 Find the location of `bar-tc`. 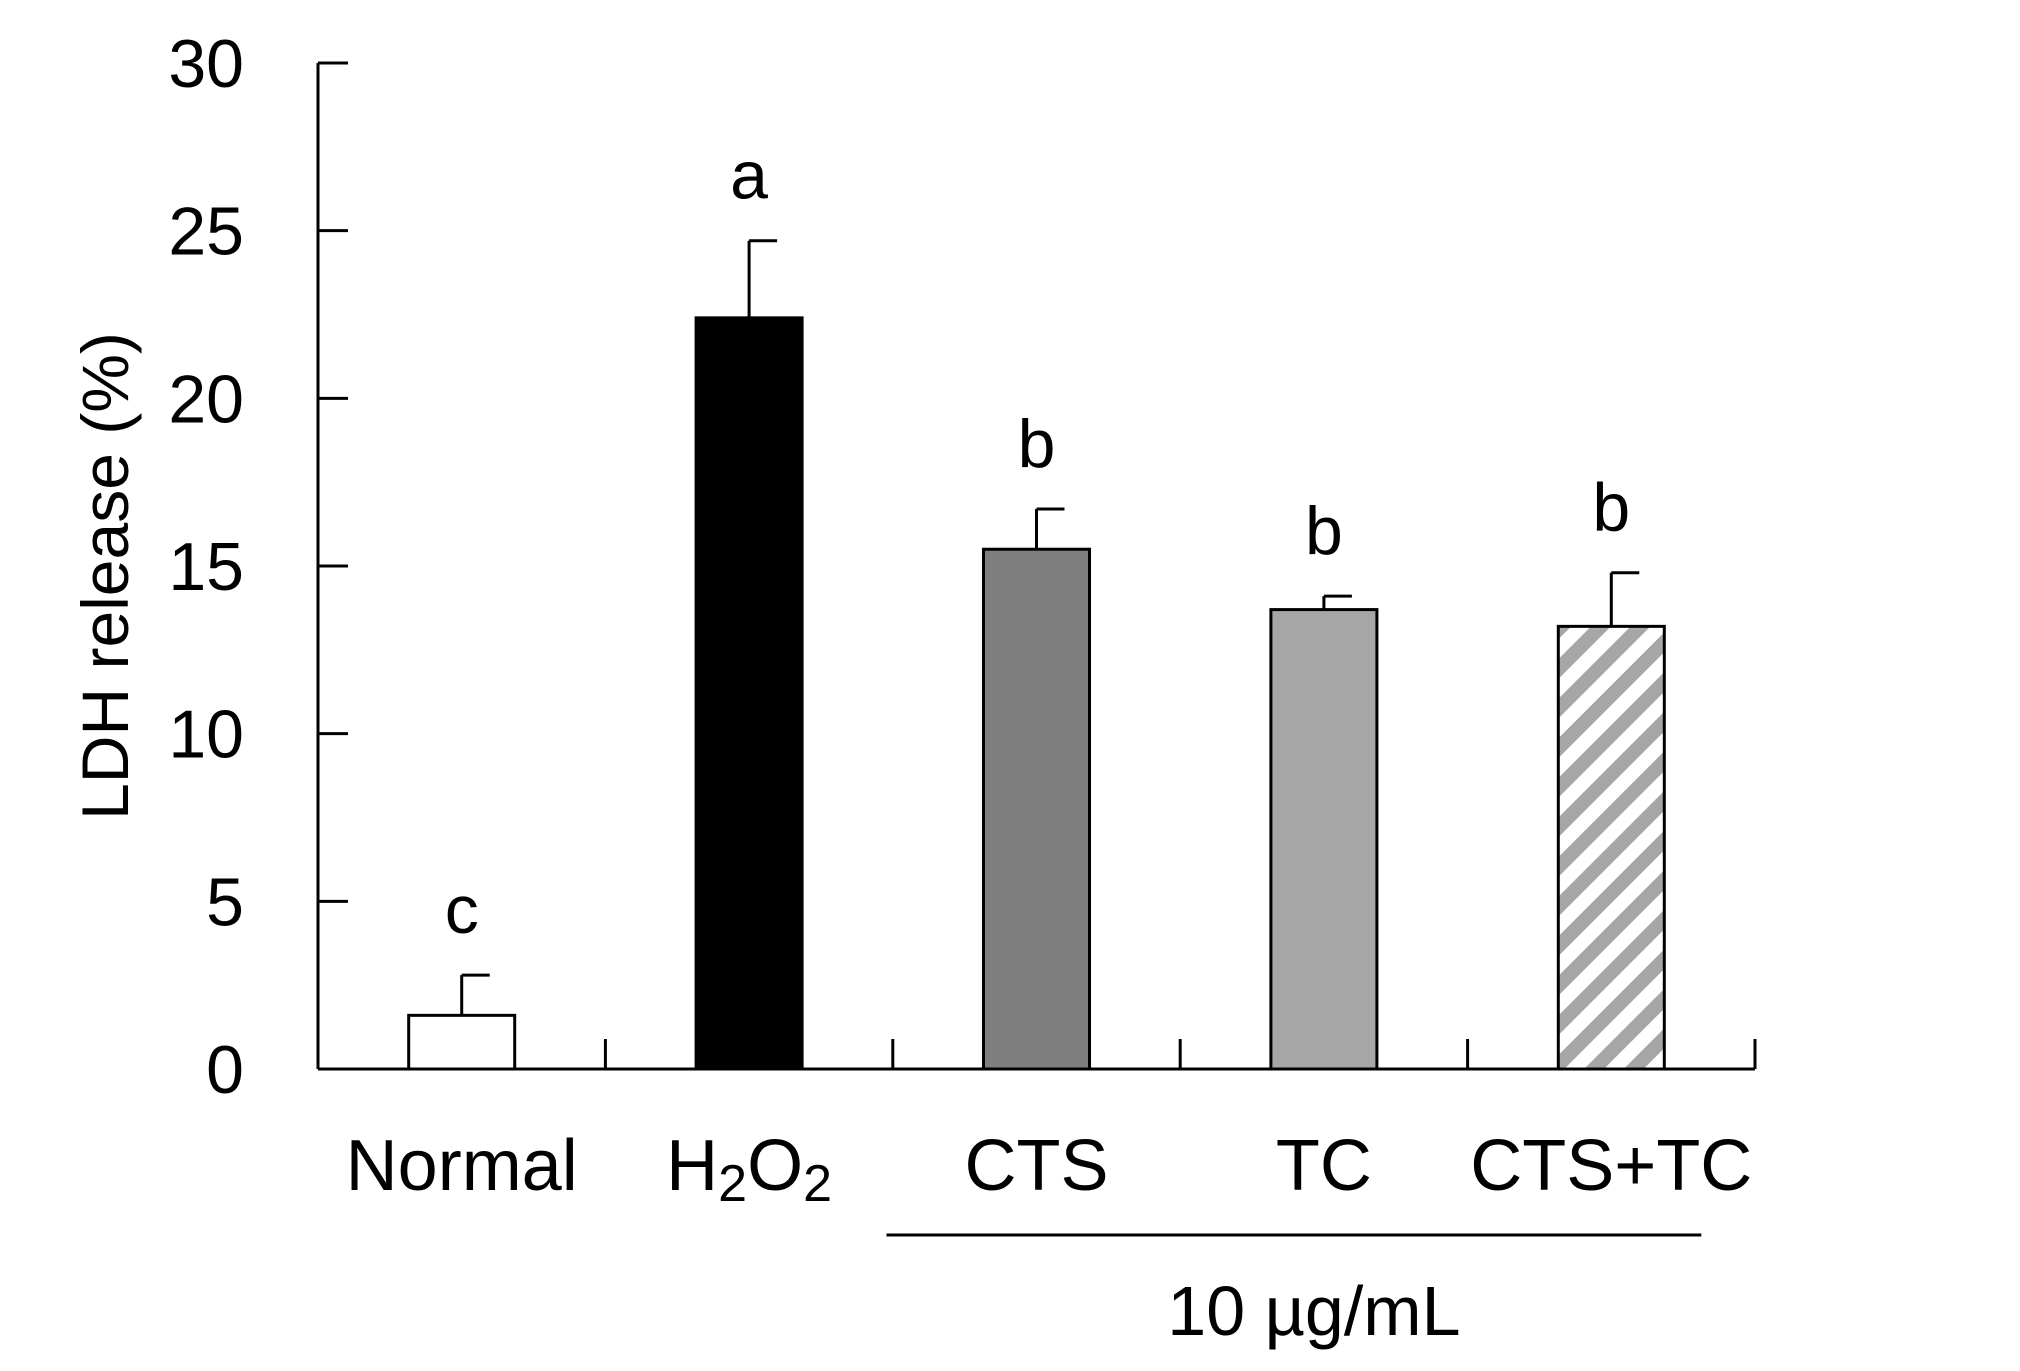

bar-tc is located at coordinates (1324, 839).